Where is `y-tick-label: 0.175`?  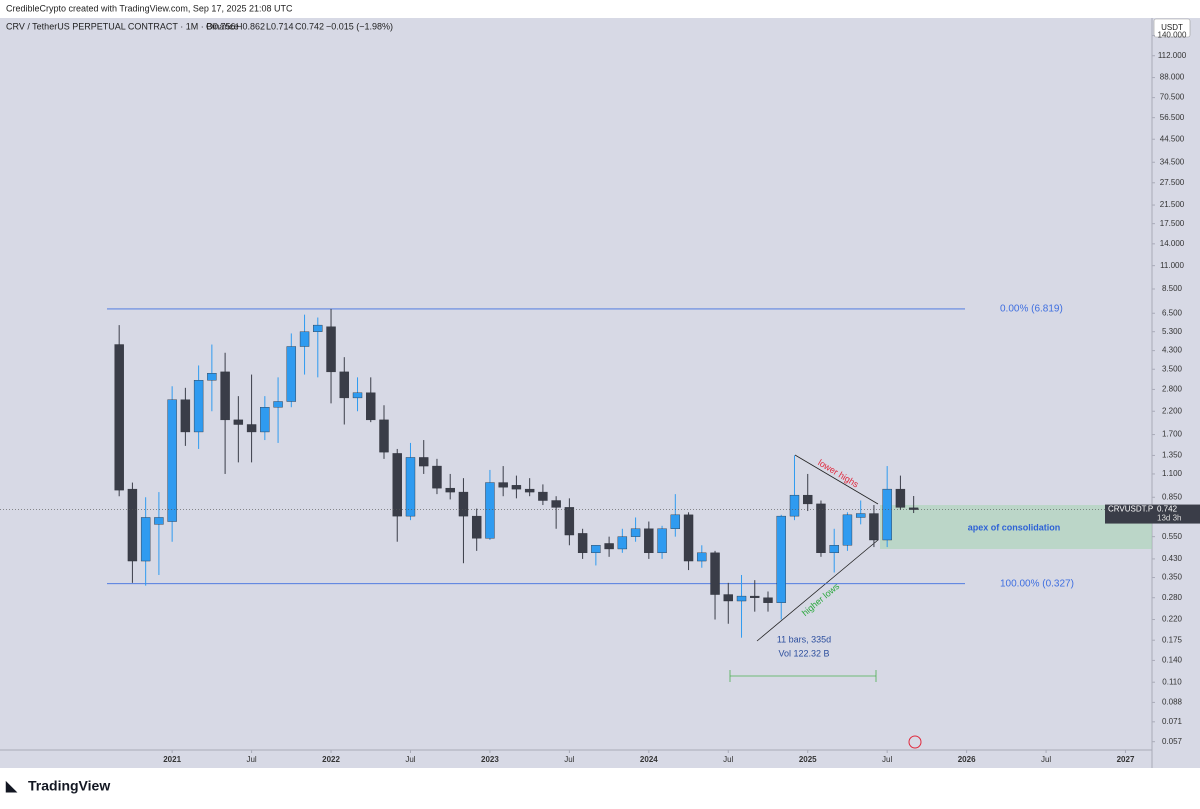 y-tick-label: 0.175 is located at coordinates (1172, 639).